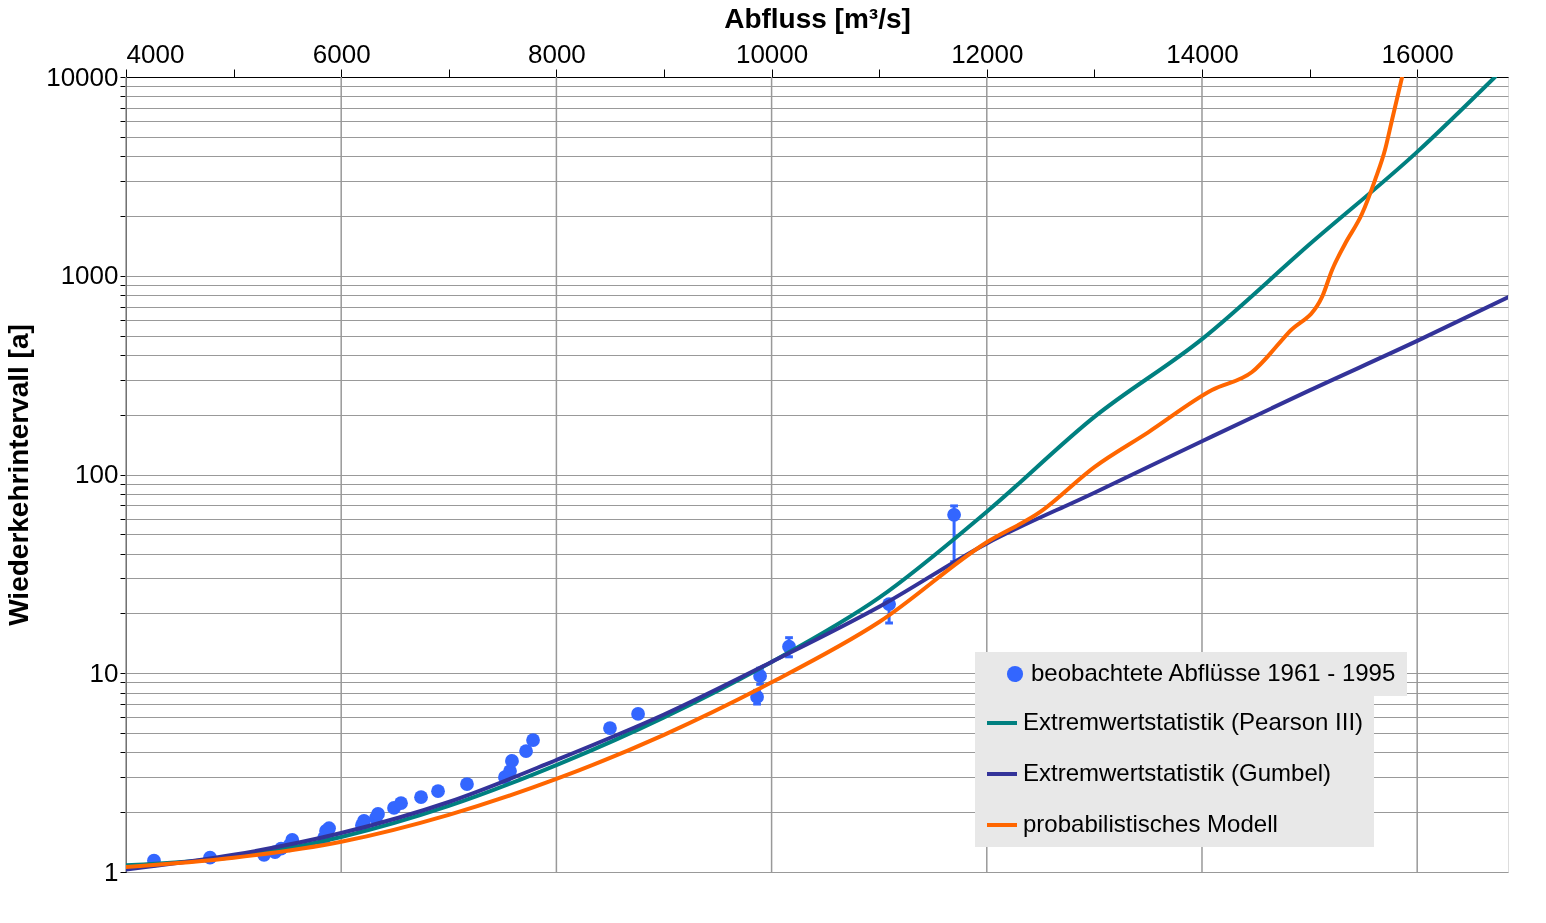  I want to click on y-tick-label: 1000, so click(89, 275).